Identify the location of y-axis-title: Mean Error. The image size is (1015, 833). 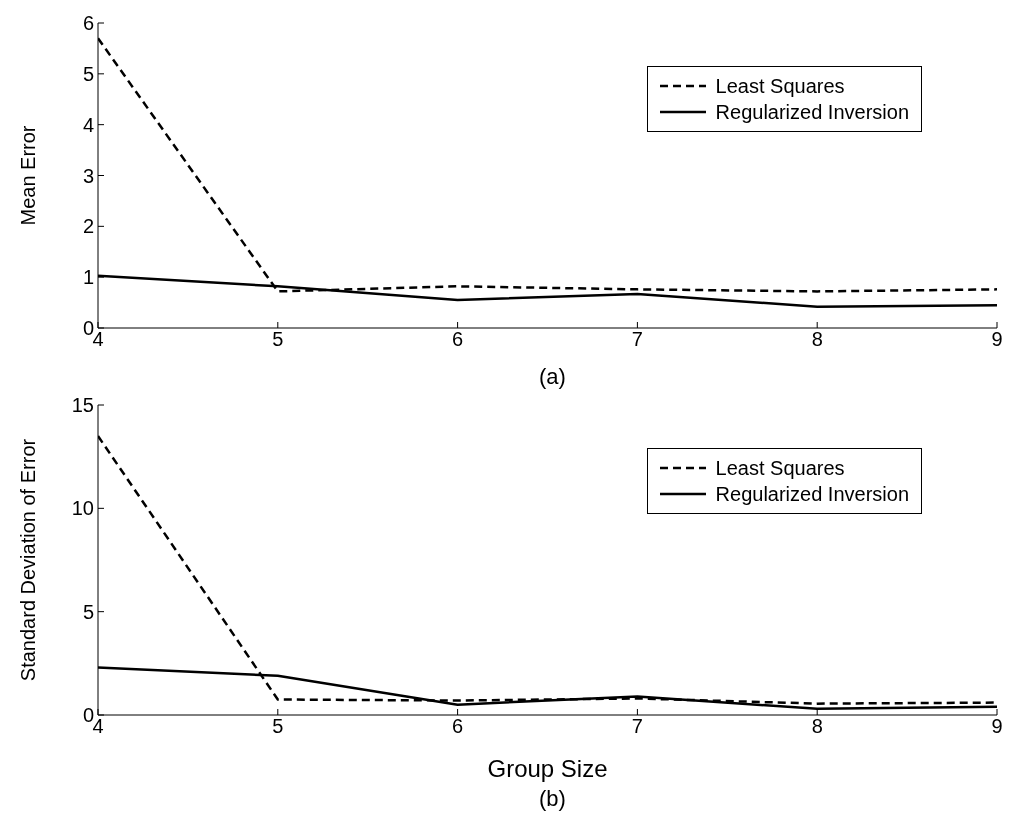
(28, 175).